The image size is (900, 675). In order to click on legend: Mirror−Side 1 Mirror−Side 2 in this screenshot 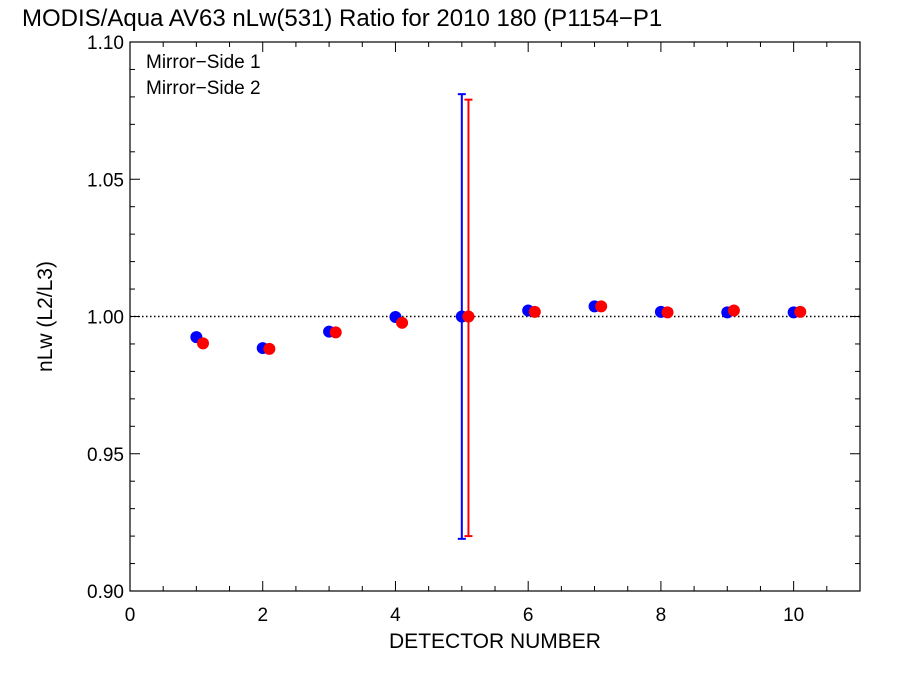, I will do `click(203, 75)`.